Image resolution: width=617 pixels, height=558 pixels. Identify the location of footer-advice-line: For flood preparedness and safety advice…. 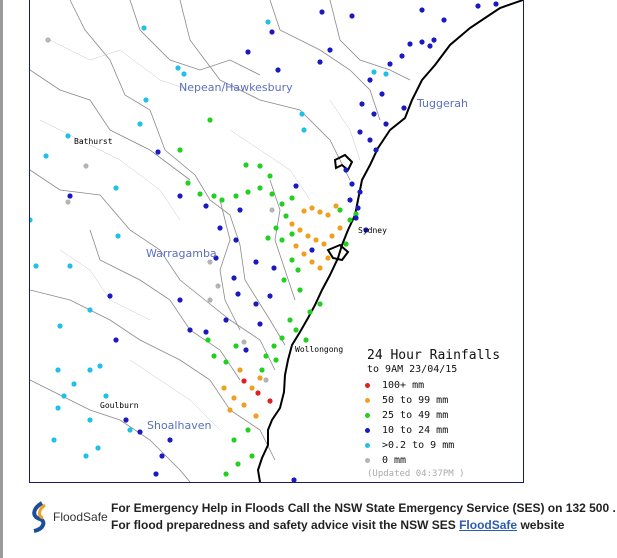
(337, 525).